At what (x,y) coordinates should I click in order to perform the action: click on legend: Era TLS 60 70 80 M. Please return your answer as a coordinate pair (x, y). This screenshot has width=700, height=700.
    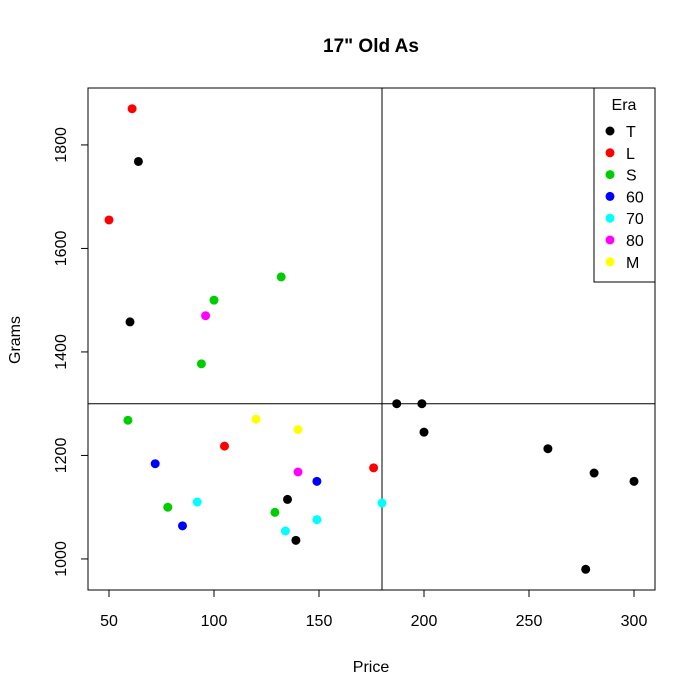
    Looking at the image, I should click on (624, 185).